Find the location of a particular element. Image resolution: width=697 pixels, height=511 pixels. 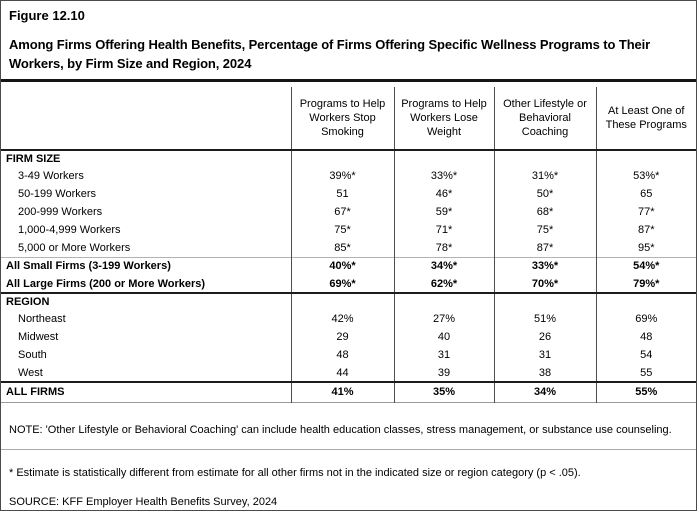

row-label-column-header is located at coordinates (146, 119).